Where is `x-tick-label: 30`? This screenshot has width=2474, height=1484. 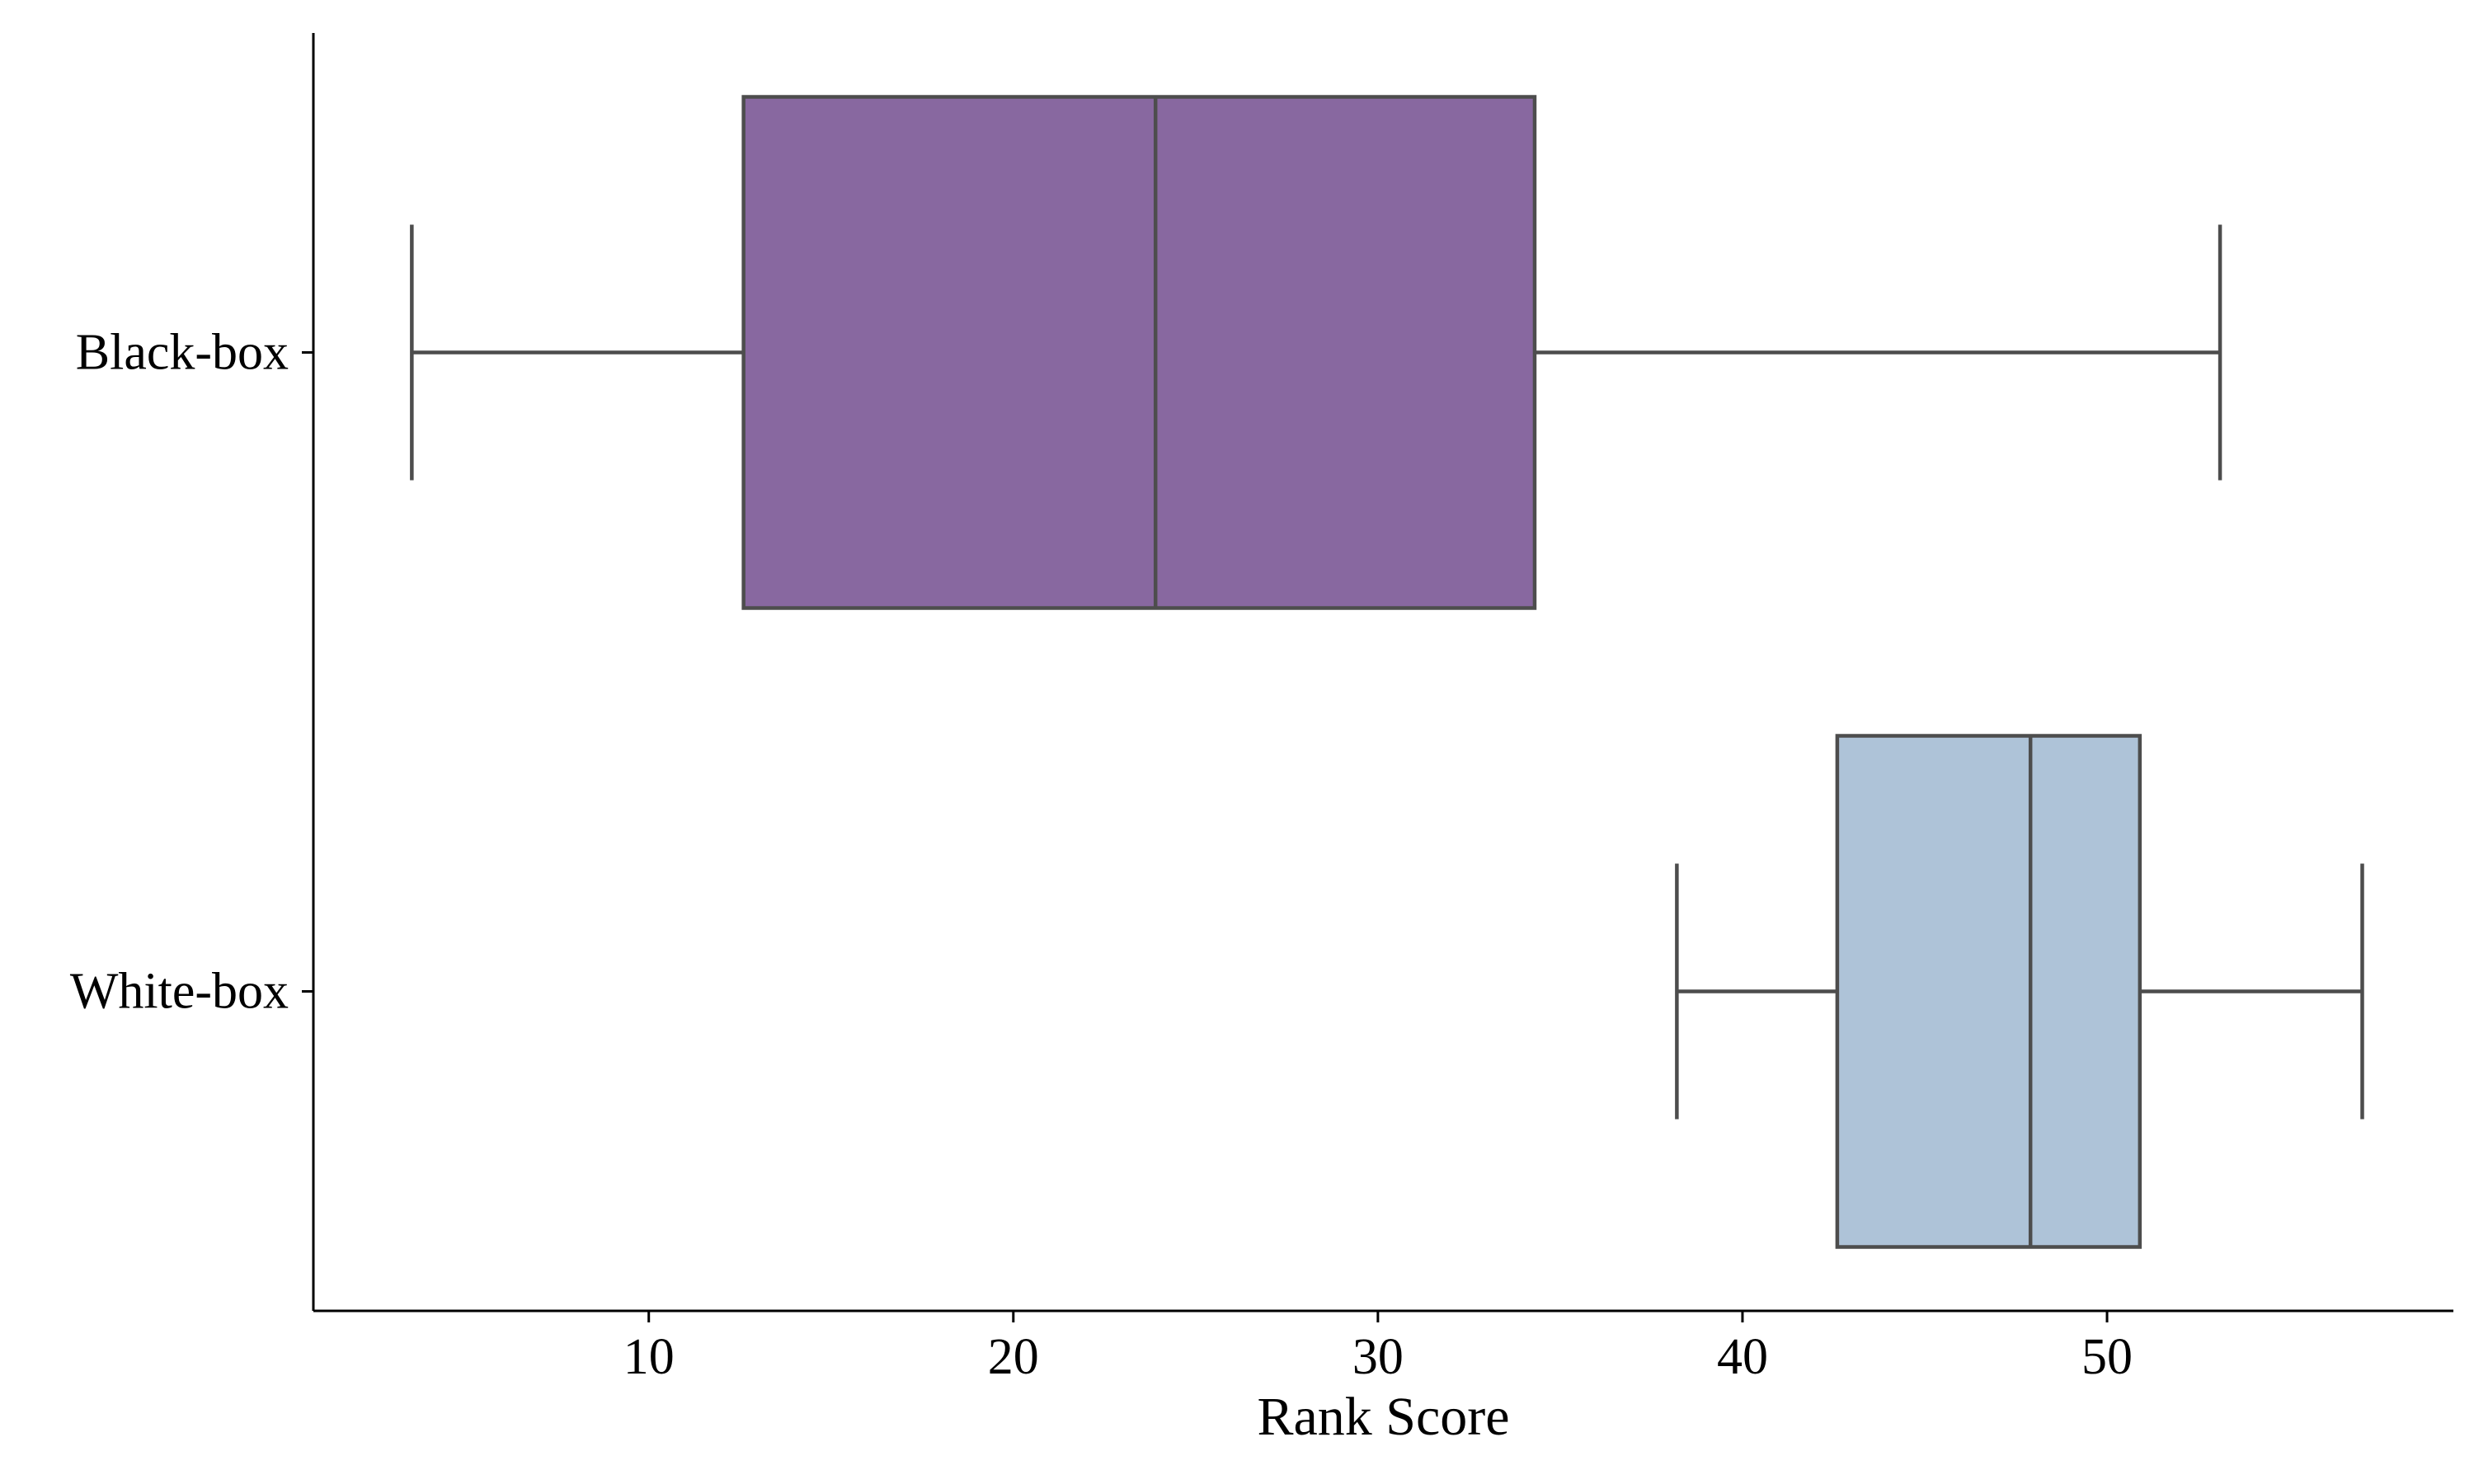
x-tick-label: 30 is located at coordinates (1378, 1357).